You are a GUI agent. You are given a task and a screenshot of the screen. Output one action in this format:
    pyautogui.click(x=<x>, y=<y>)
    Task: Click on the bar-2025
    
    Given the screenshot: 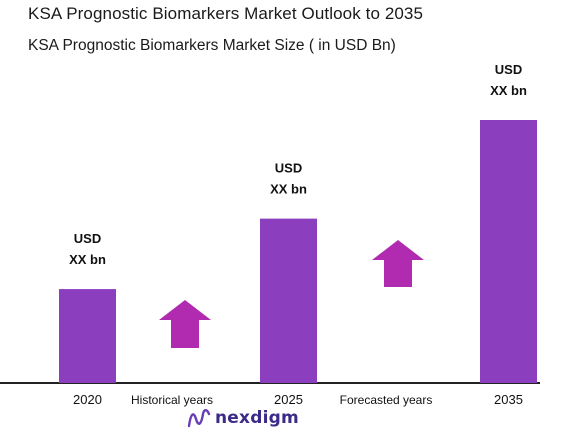 What is the action you would take?
    pyautogui.click(x=288, y=300)
    